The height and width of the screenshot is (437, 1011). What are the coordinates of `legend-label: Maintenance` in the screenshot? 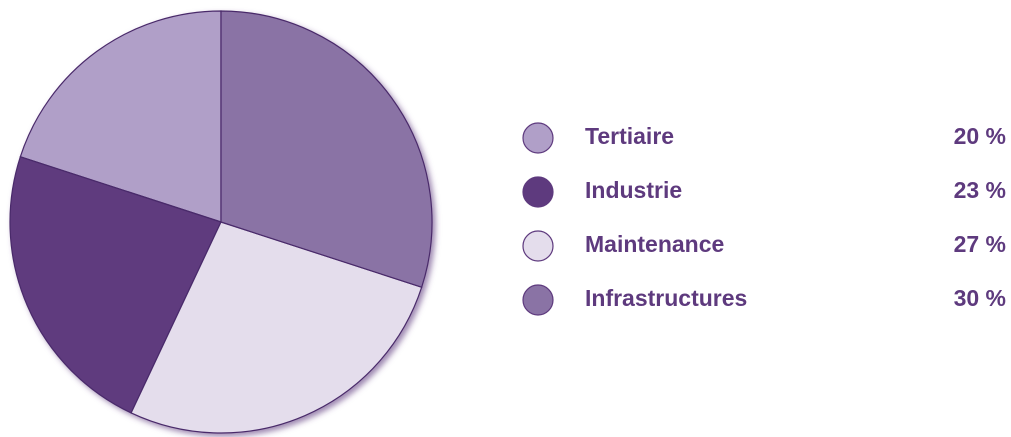 It's located at (654, 244).